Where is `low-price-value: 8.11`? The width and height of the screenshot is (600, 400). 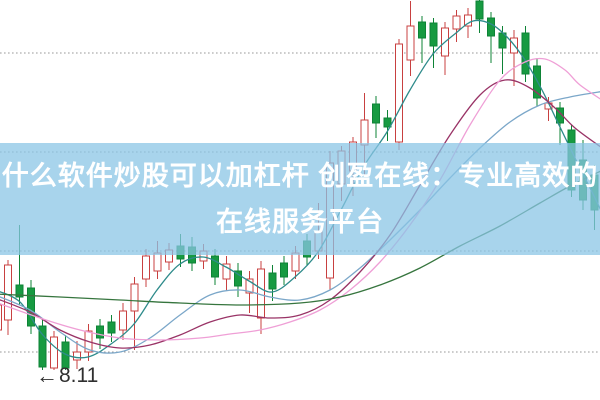
low-price-value: 8.11 is located at coordinates (79, 375).